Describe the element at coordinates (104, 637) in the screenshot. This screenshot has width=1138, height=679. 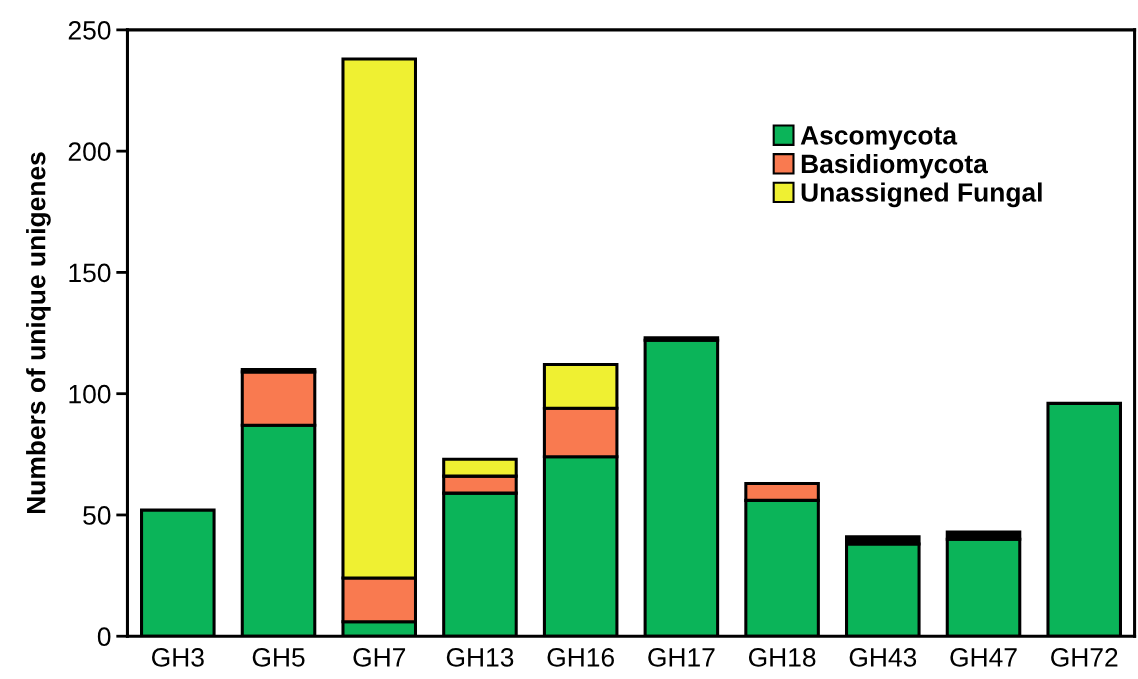
I see `y-tick-label: 0` at that location.